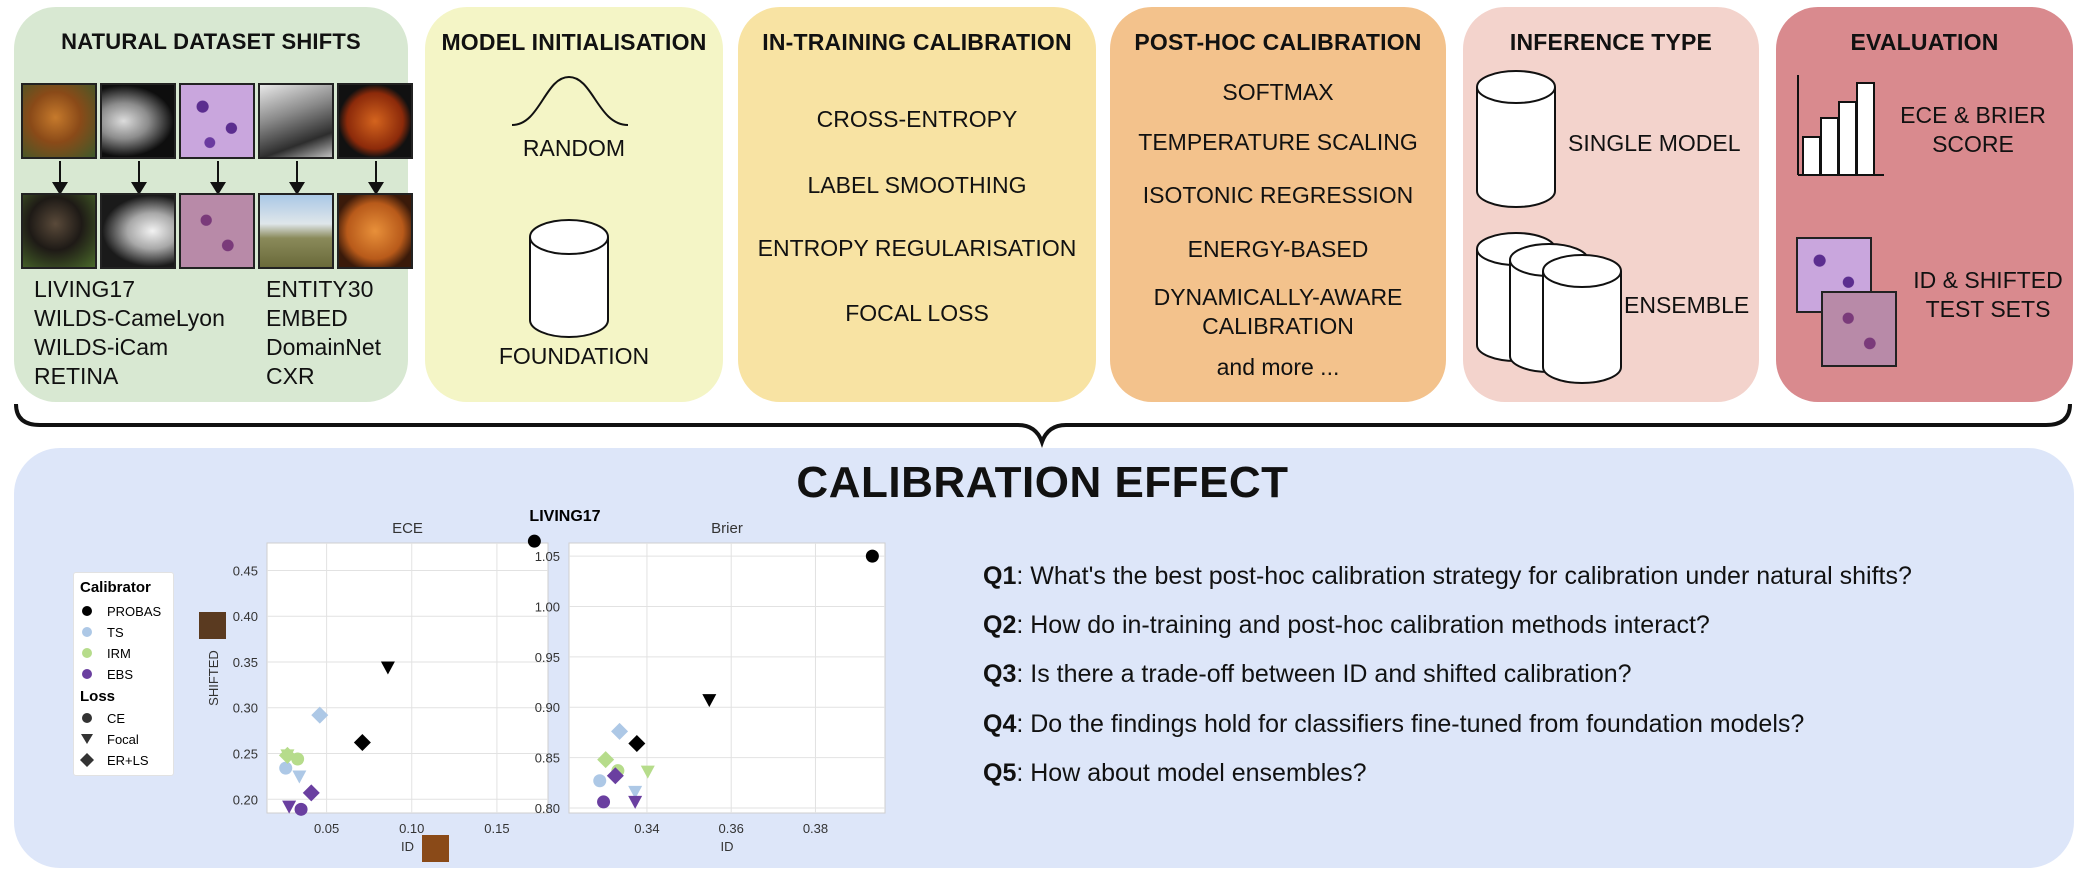 The width and height of the screenshot is (2085, 875). Describe the element at coordinates (917, 248) in the screenshot. I see `method-entropy-regularisation: ENTROPY REGULARISATION` at that location.